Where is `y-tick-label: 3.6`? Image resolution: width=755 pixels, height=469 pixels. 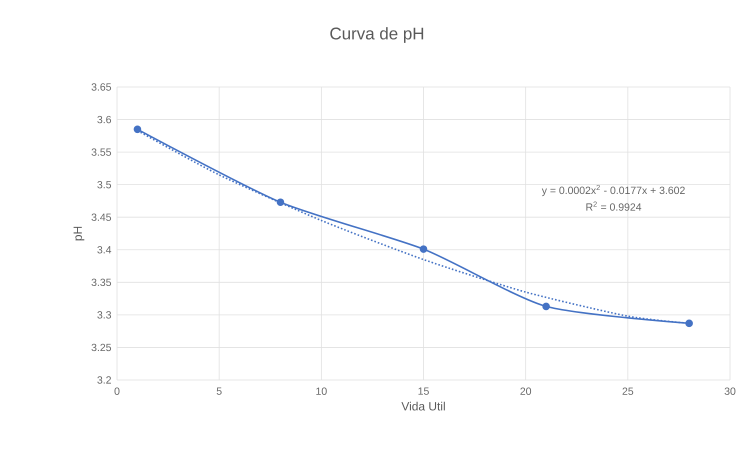 y-tick-label: 3.6 is located at coordinates (104, 120).